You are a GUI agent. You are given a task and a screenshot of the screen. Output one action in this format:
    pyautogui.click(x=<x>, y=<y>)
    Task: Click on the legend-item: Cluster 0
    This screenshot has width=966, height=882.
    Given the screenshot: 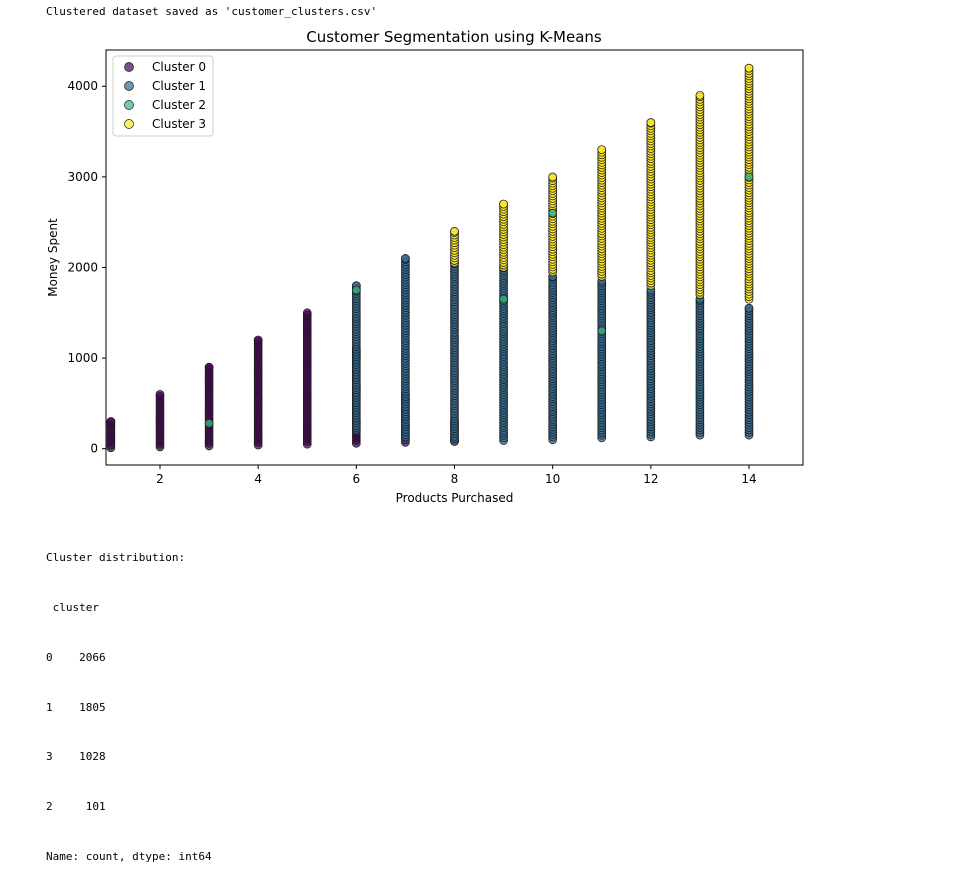 What is the action you would take?
    pyautogui.click(x=165, y=67)
    